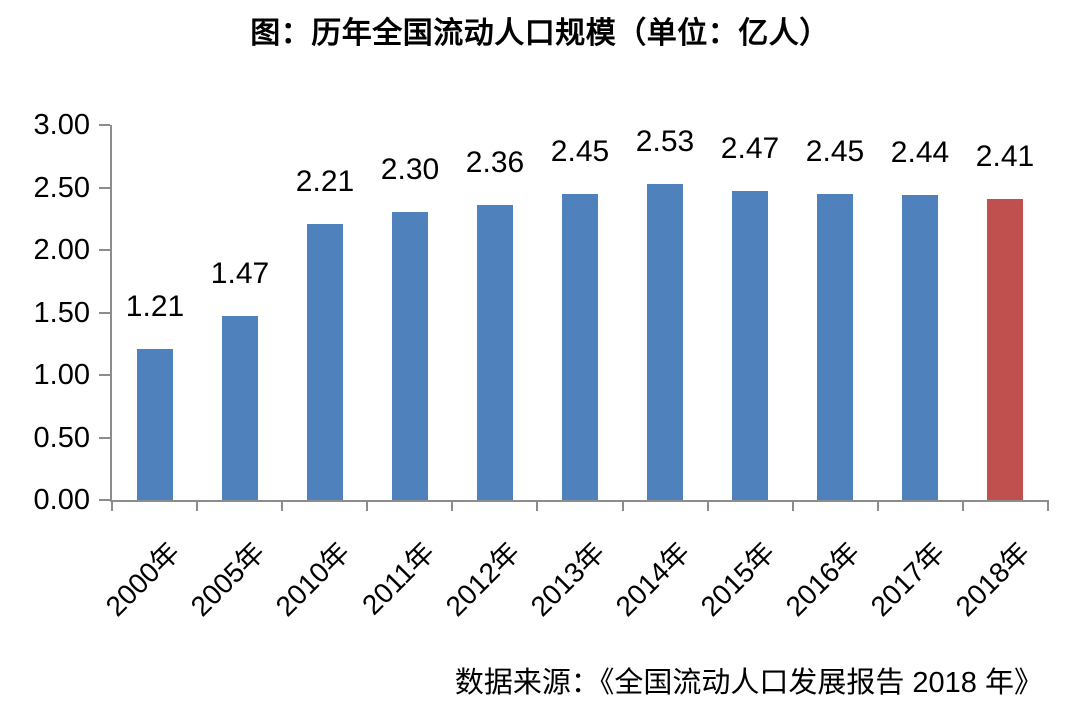 The width and height of the screenshot is (1080, 726). What do you see at coordinates (410, 356) in the screenshot?
I see `bar-2011年` at bounding box center [410, 356].